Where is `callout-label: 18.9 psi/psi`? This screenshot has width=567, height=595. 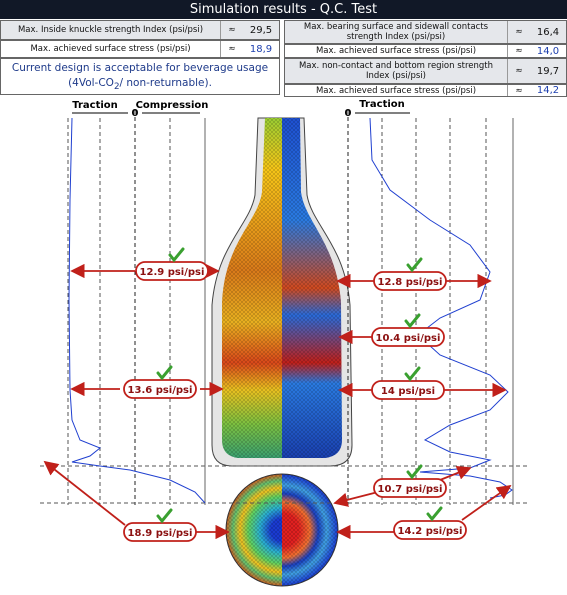 callout-label: 18.9 psi/psi is located at coordinates (160, 533).